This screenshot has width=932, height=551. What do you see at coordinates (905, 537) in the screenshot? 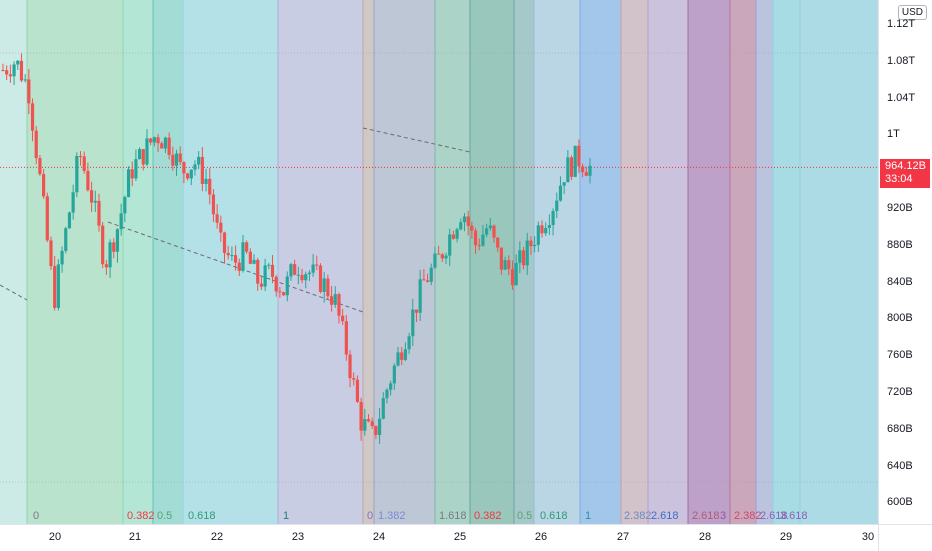
I see `axis-corner` at bounding box center [905, 537].